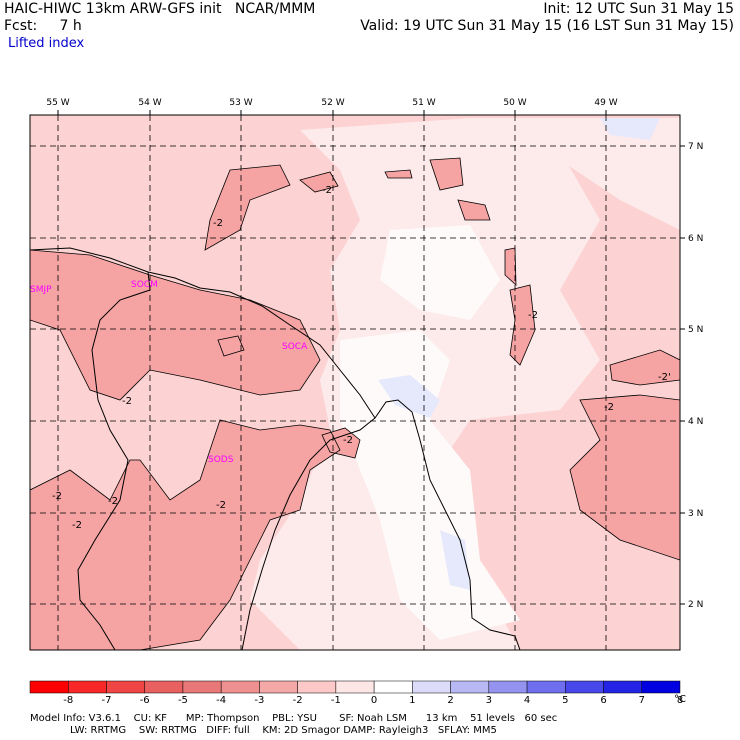  Describe the element at coordinates (46, 43) in the screenshot. I see `field-name: Lifted index` at that location.